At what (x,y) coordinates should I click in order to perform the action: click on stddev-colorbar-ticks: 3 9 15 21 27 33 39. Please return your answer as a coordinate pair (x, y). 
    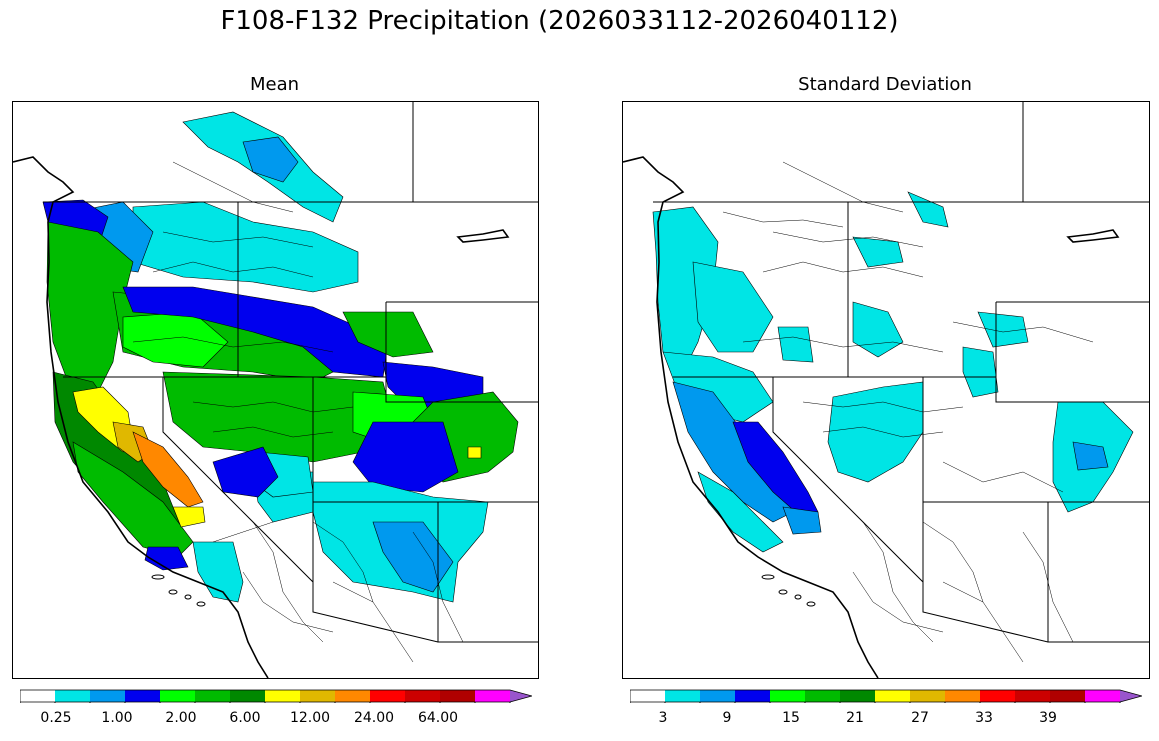
    Looking at the image, I should click on (886, 720).